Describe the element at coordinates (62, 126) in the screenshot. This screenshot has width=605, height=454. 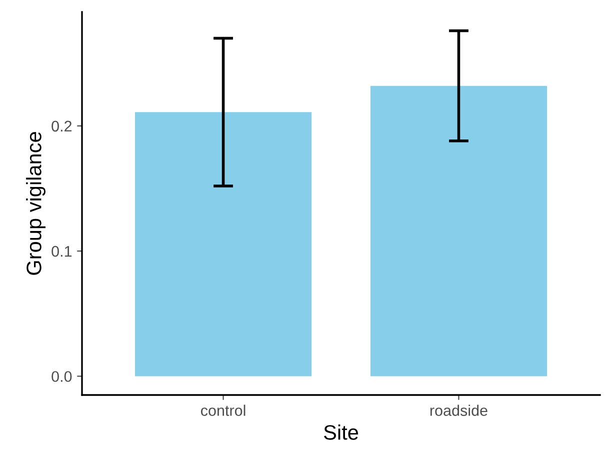
I see `y-tick-label: 0.2` at that location.